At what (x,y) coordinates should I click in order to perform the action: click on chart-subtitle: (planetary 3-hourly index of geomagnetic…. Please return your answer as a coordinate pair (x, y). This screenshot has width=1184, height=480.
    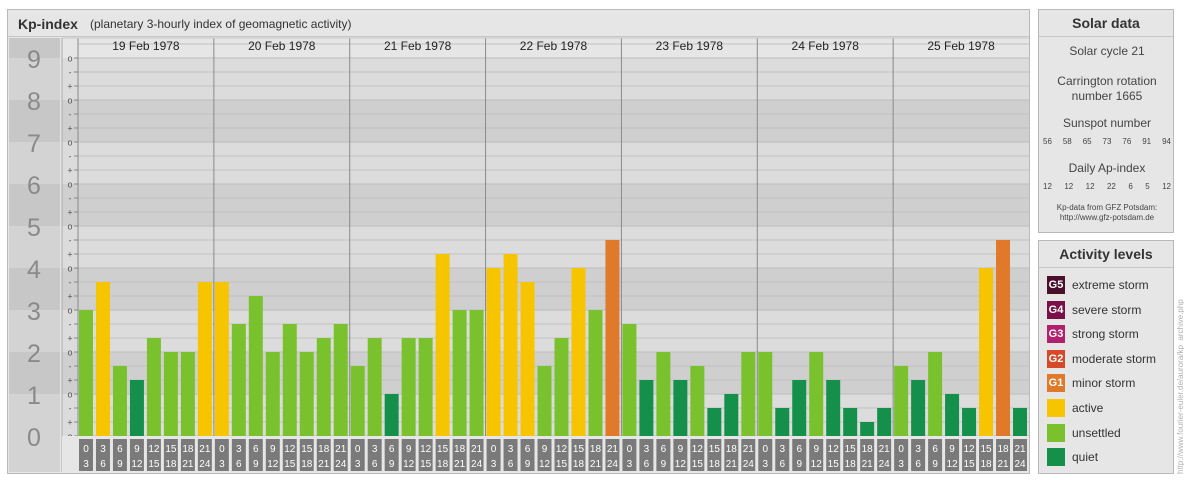
    Looking at the image, I should click on (221, 24).